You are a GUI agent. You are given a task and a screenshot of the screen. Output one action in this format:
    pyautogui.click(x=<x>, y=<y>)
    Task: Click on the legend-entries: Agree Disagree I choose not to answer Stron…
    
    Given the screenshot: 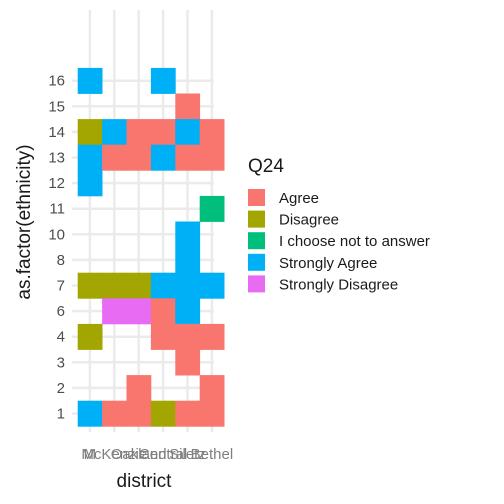 What is the action you would take?
    pyautogui.click(x=339, y=241)
    